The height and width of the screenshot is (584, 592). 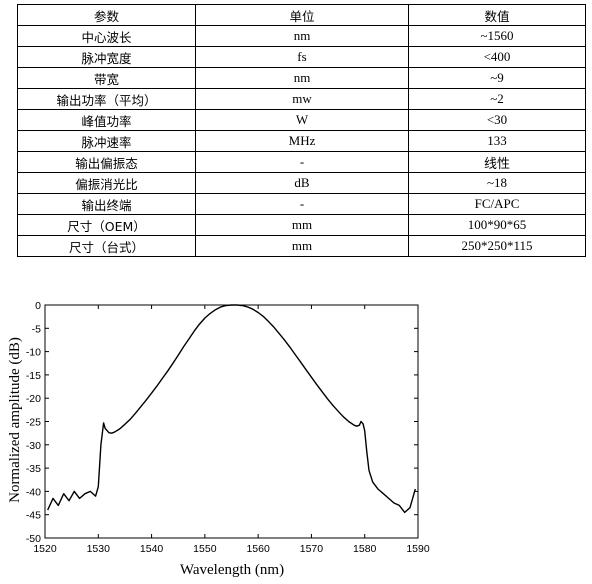 I want to click on y-tick-label: -35, so click(x=33, y=469).